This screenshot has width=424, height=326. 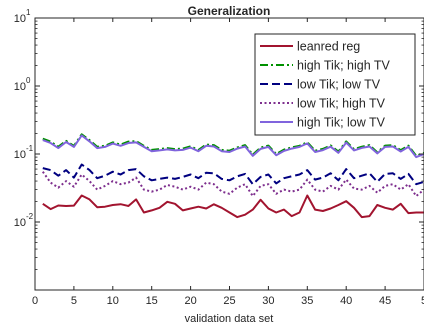 What do you see at coordinates (113, 301) in the screenshot?
I see `x-tick-label: 10` at bounding box center [113, 301].